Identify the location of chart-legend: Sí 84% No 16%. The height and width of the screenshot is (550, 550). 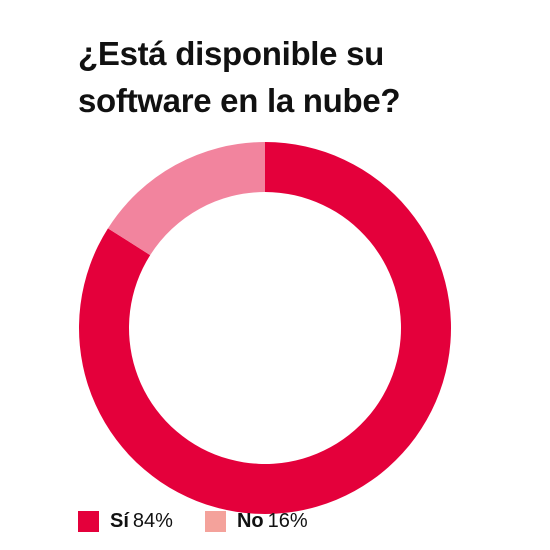
(209, 521).